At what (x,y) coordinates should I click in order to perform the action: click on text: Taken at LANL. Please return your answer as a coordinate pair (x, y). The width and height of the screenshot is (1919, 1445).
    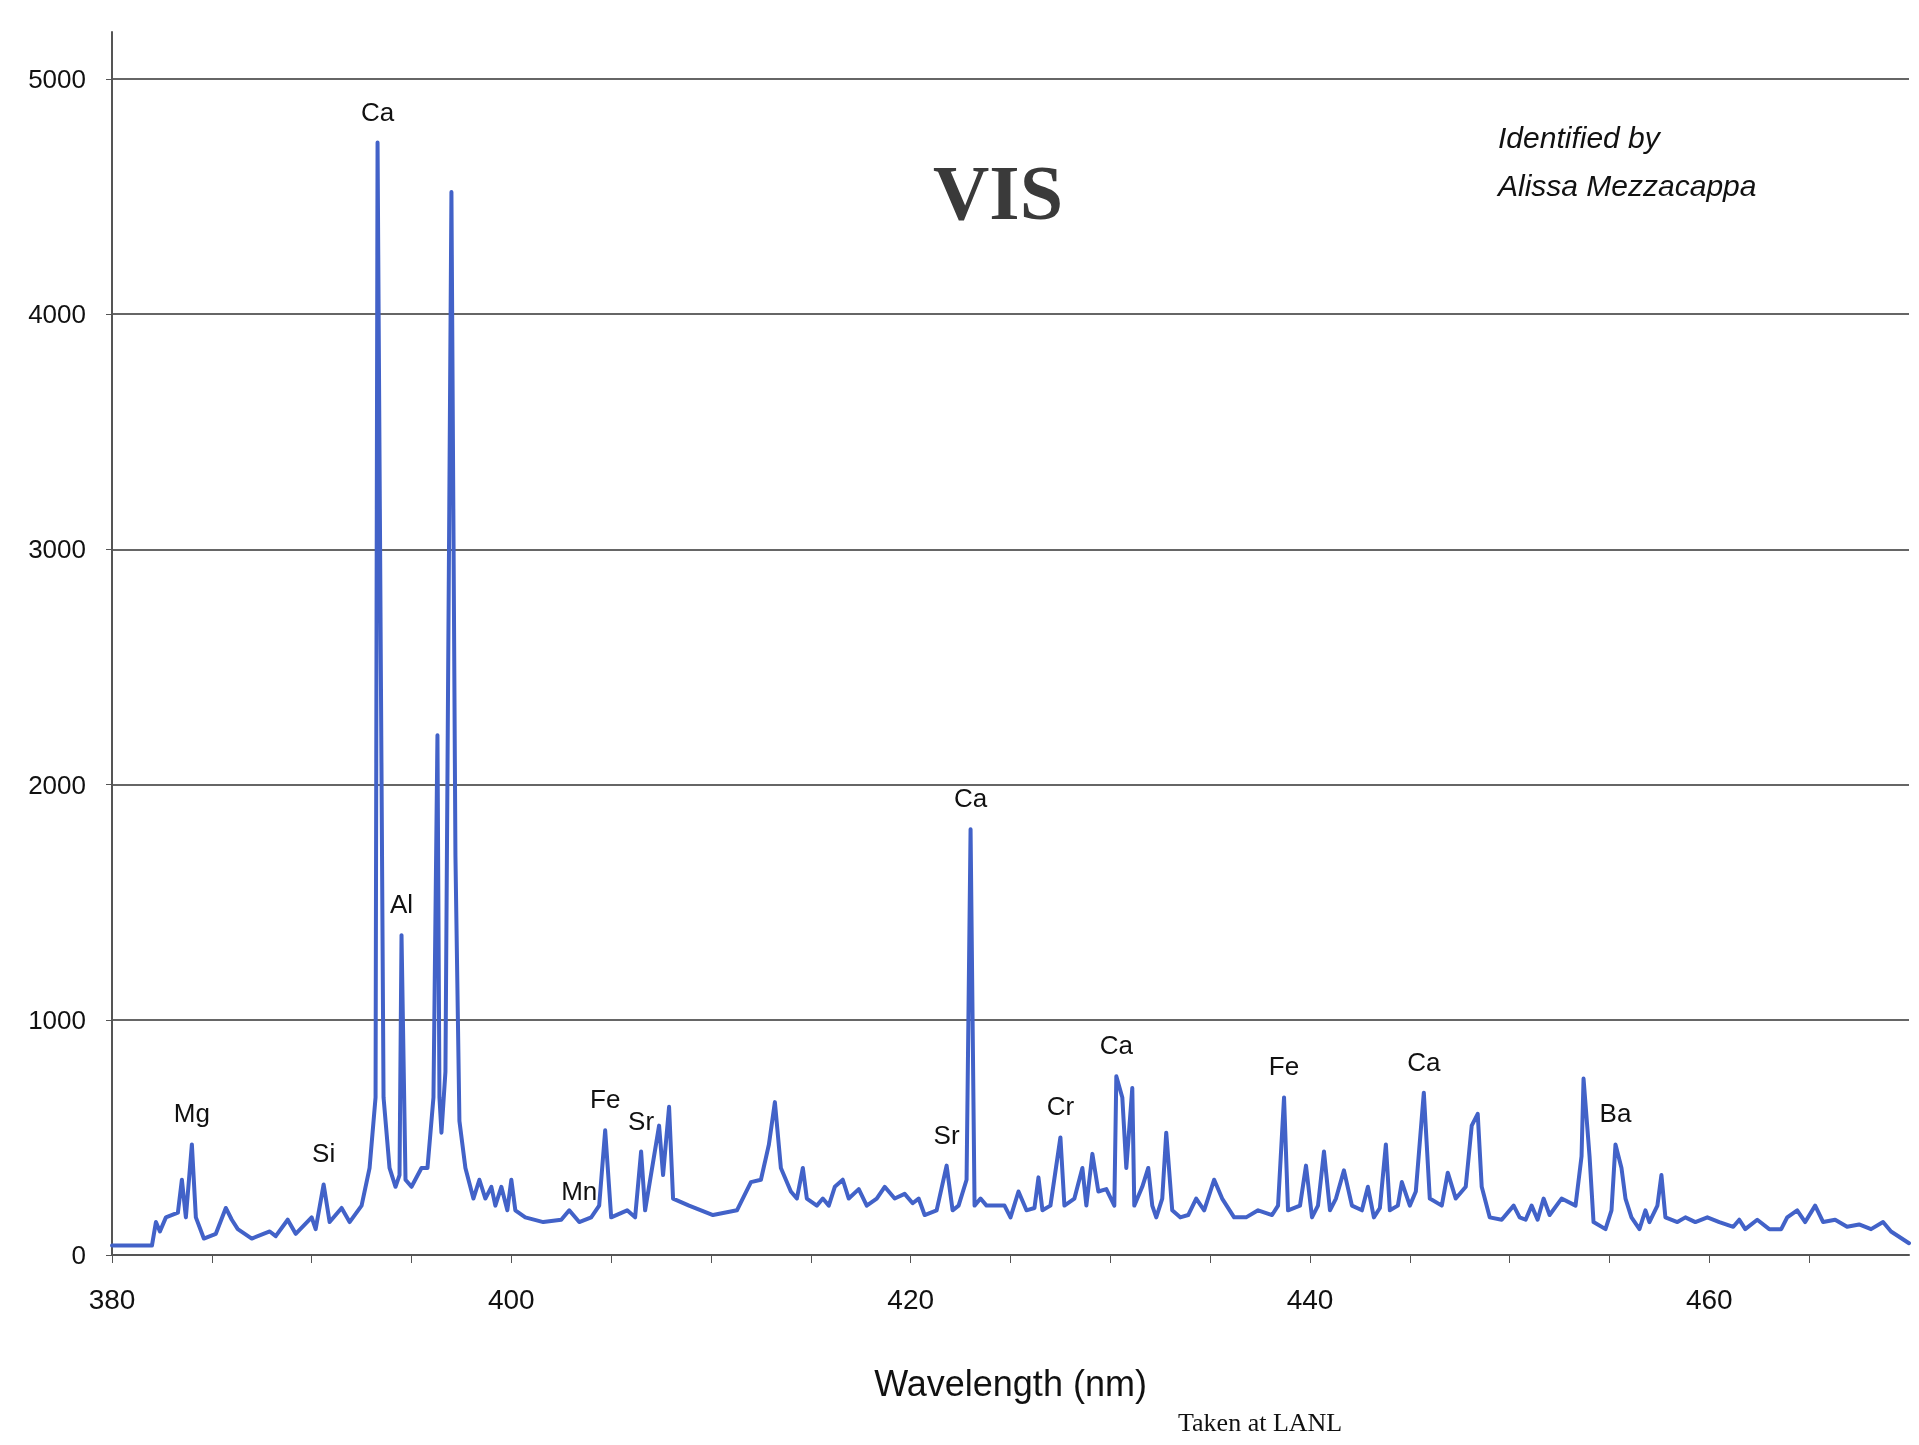
    Looking at the image, I should click on (1260, 1422).